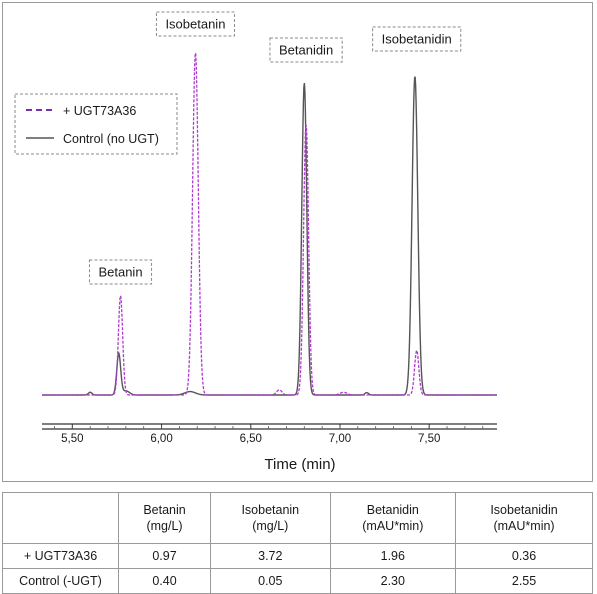 The width and height of the screenshot is (597, 594). What do you see at coordinates (340, 439) in the screenshot?
I see `x-tick-label: 7,00` at bounding box center [340, 439].